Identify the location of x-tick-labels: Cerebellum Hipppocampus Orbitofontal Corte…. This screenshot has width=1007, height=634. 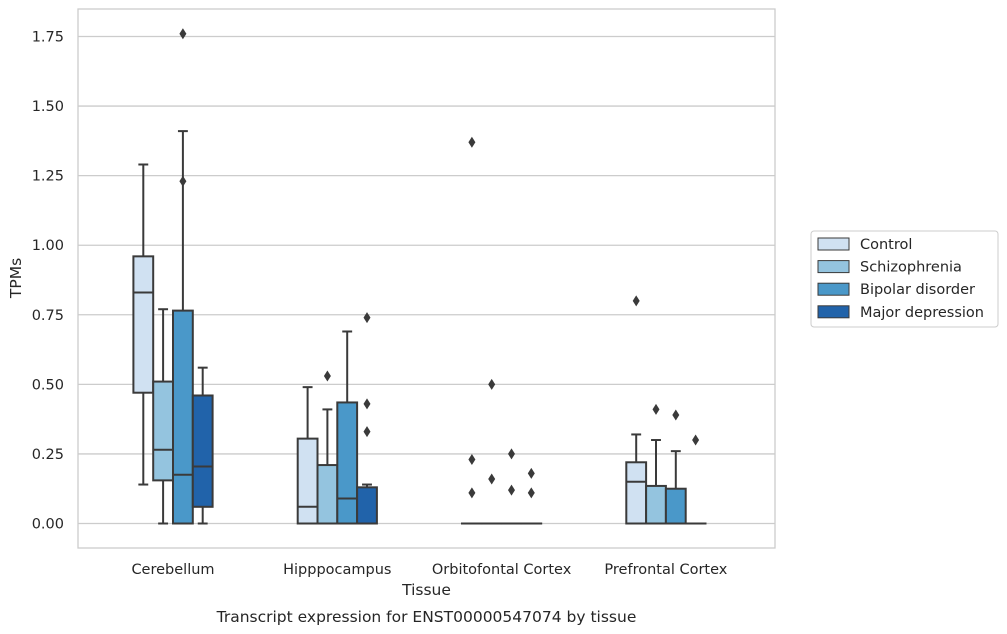
(429, 570).